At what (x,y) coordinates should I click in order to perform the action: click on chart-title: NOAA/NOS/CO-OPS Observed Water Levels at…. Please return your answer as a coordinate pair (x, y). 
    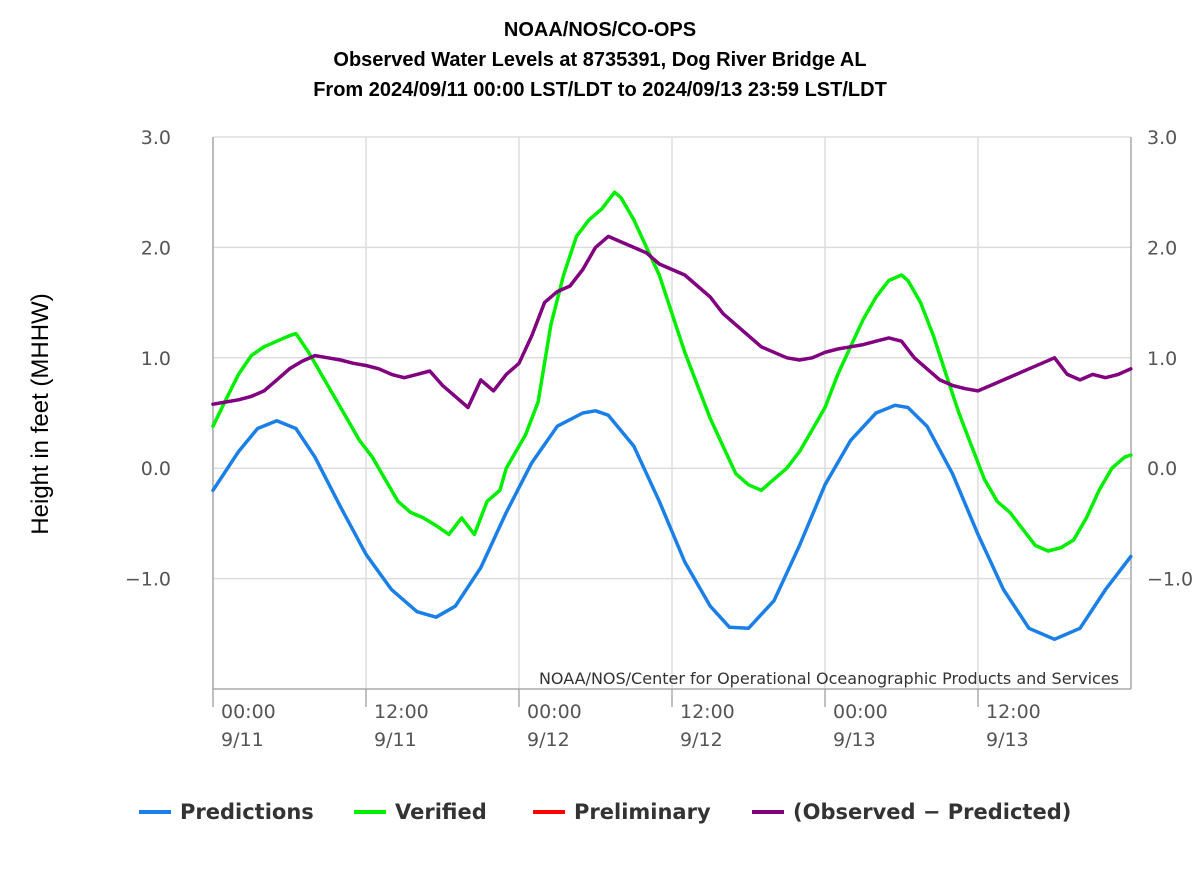
    Looking at the image, I should click on (600, 60).